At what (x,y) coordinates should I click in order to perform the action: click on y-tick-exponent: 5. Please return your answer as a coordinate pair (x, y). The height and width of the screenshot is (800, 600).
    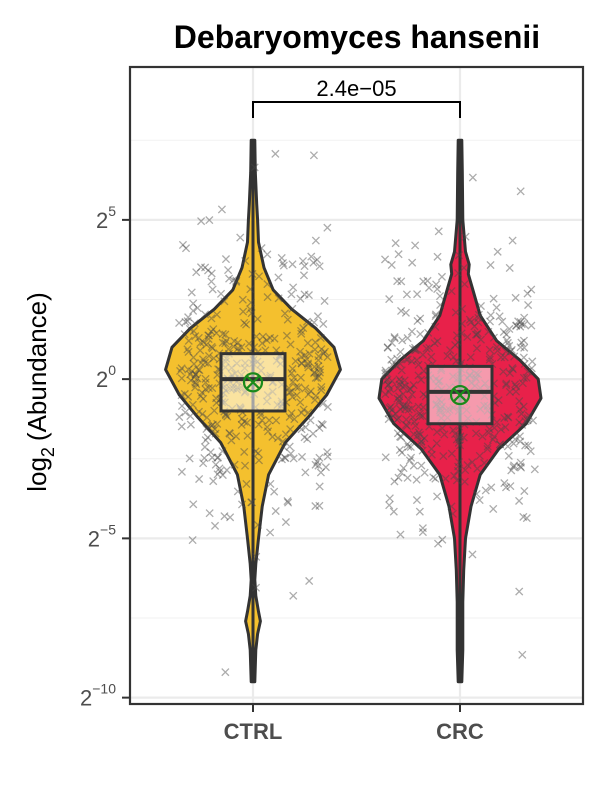
    Looking at the image, I should click on (112, 211).